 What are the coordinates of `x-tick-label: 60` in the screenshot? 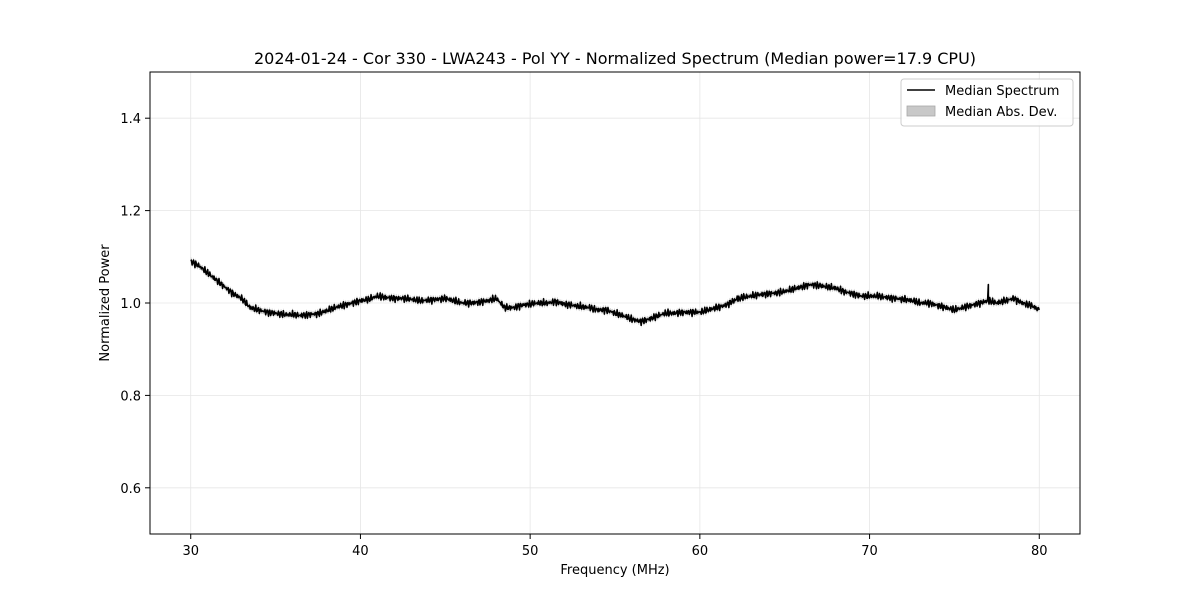 It's located at (700, 551).